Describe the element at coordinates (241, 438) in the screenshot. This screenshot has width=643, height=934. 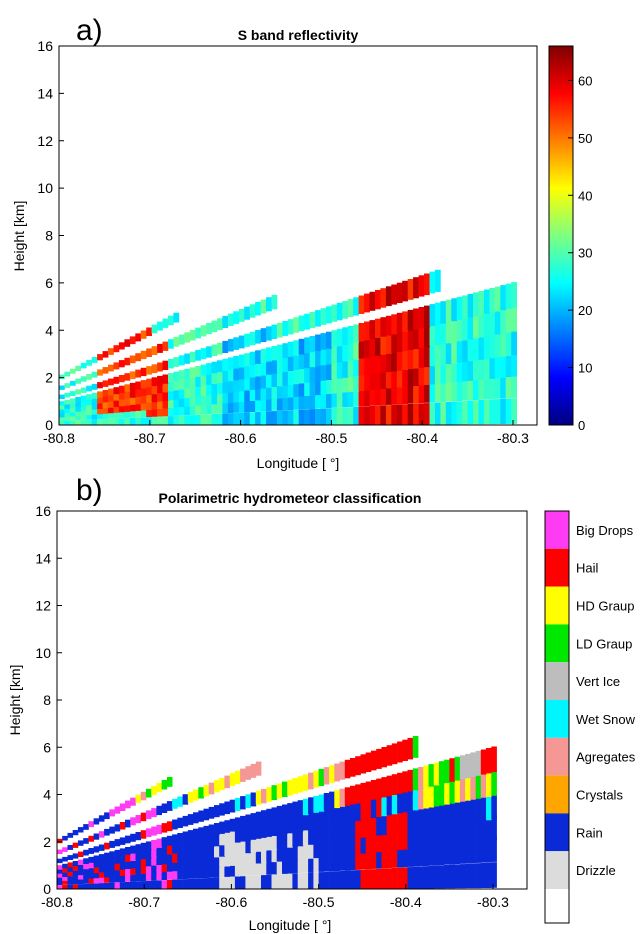
I see `x-tick-label: -80.6` at that location.